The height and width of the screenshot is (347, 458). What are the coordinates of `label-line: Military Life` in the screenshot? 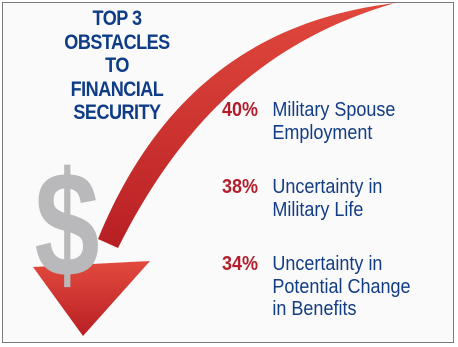 It's located at (318, 209).